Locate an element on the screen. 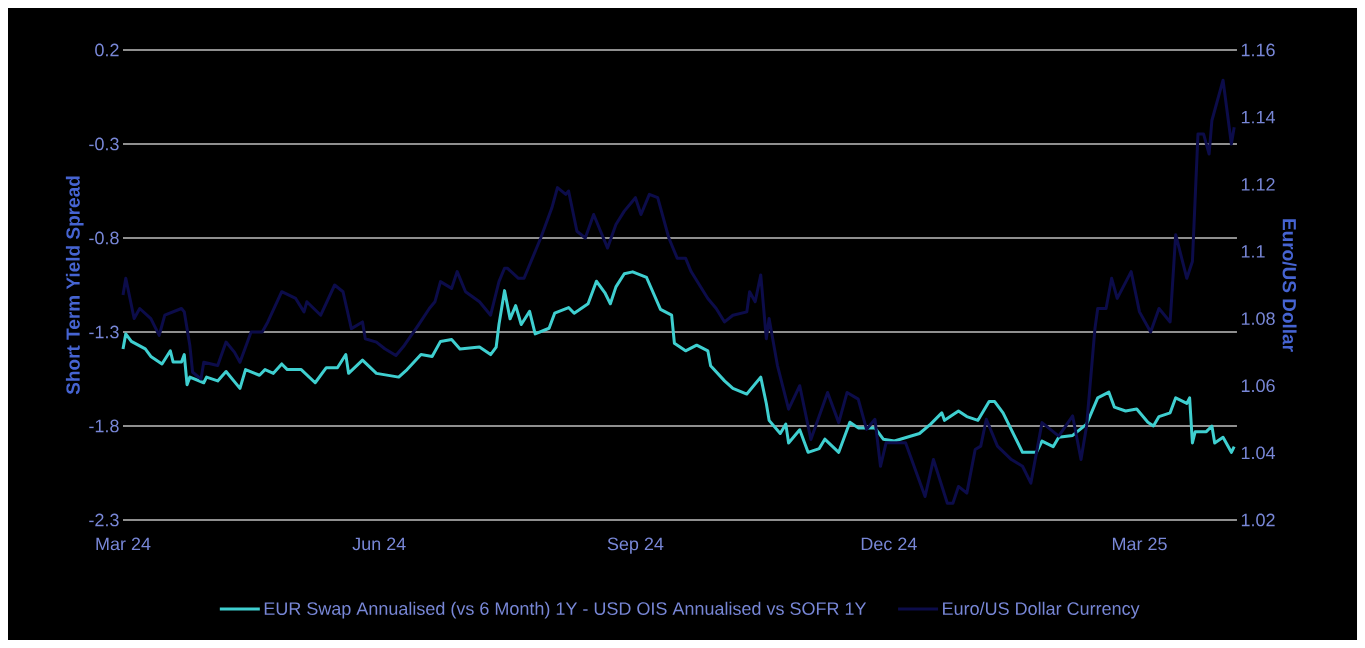  y2-tick-label: 1.12 is located at coordinates (1258, 184).